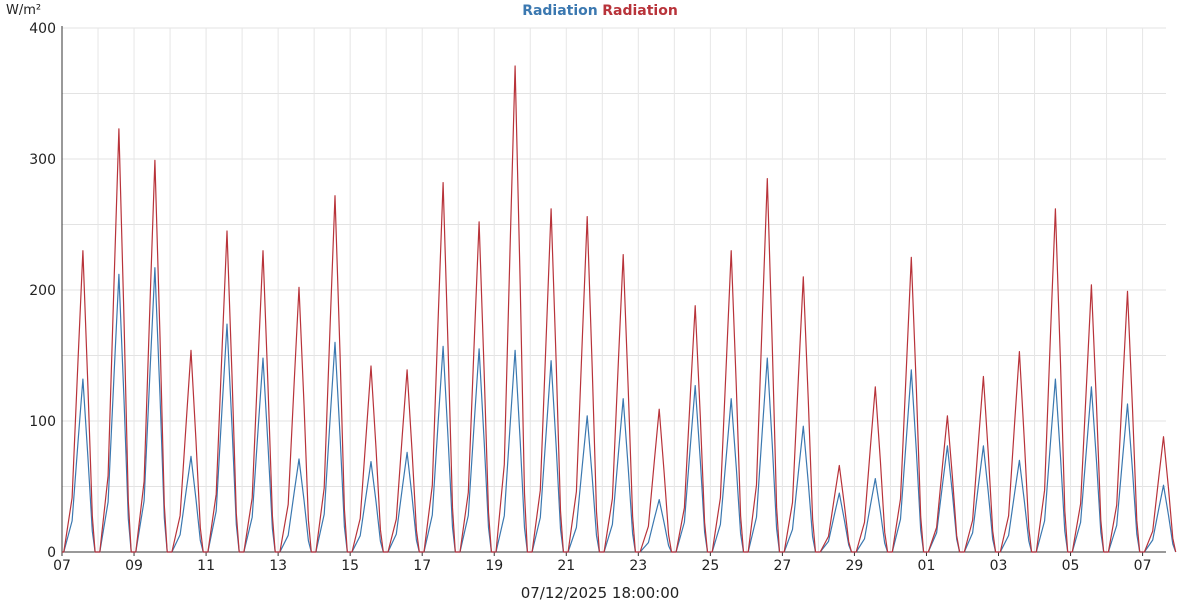  What do you see at coordinates (855, 566) in the screenshot?
I see `x-tick-label: 29` at bounding box center [855, 566].